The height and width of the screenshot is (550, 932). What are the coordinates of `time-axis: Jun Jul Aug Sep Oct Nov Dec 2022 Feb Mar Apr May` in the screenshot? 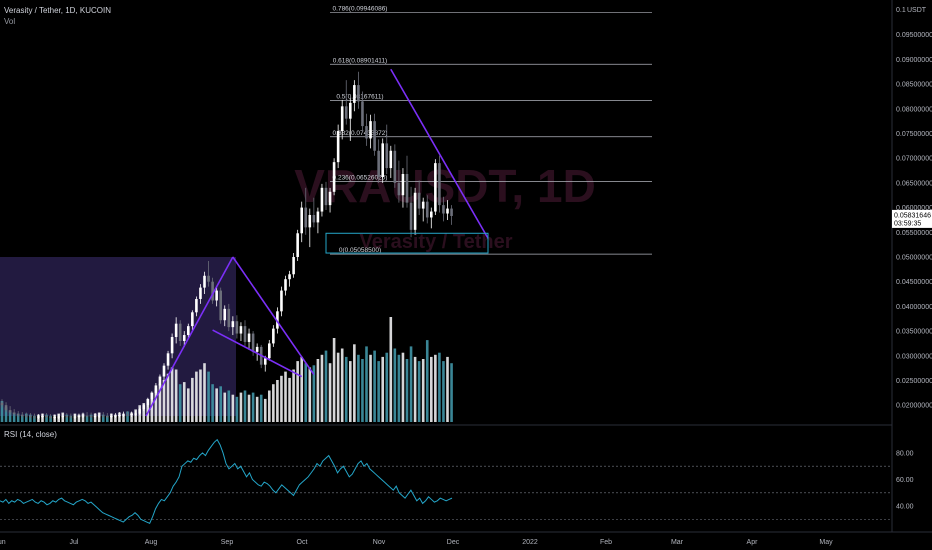 It's located at (466, 538).